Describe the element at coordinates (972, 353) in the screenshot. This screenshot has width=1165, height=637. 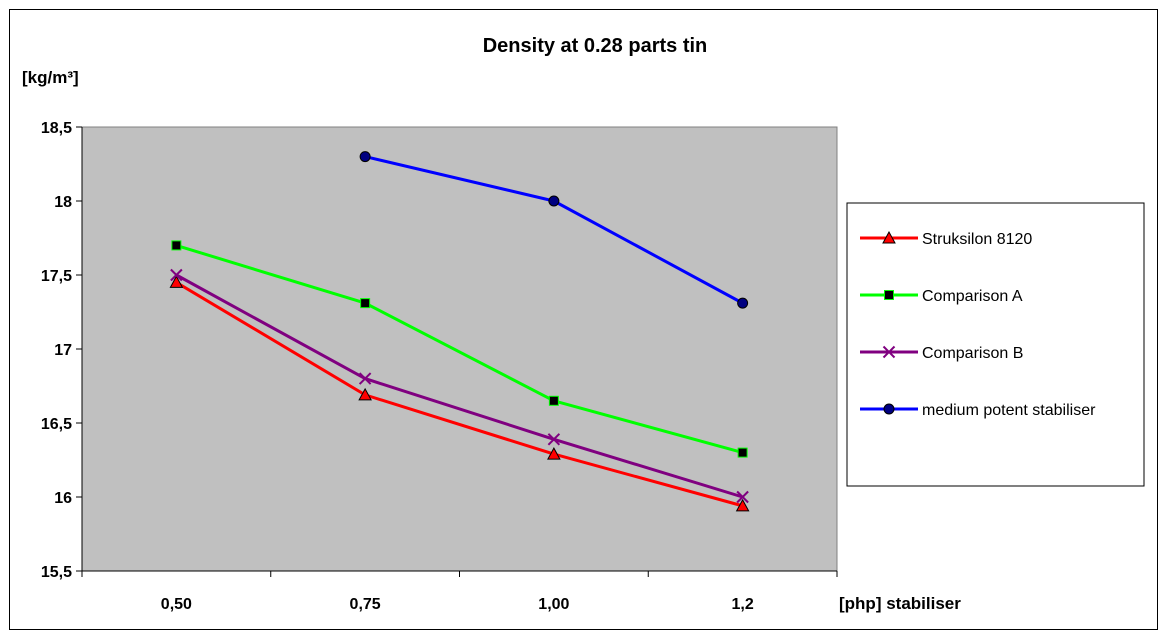
I see `legend-label: Comparison B` at that location.